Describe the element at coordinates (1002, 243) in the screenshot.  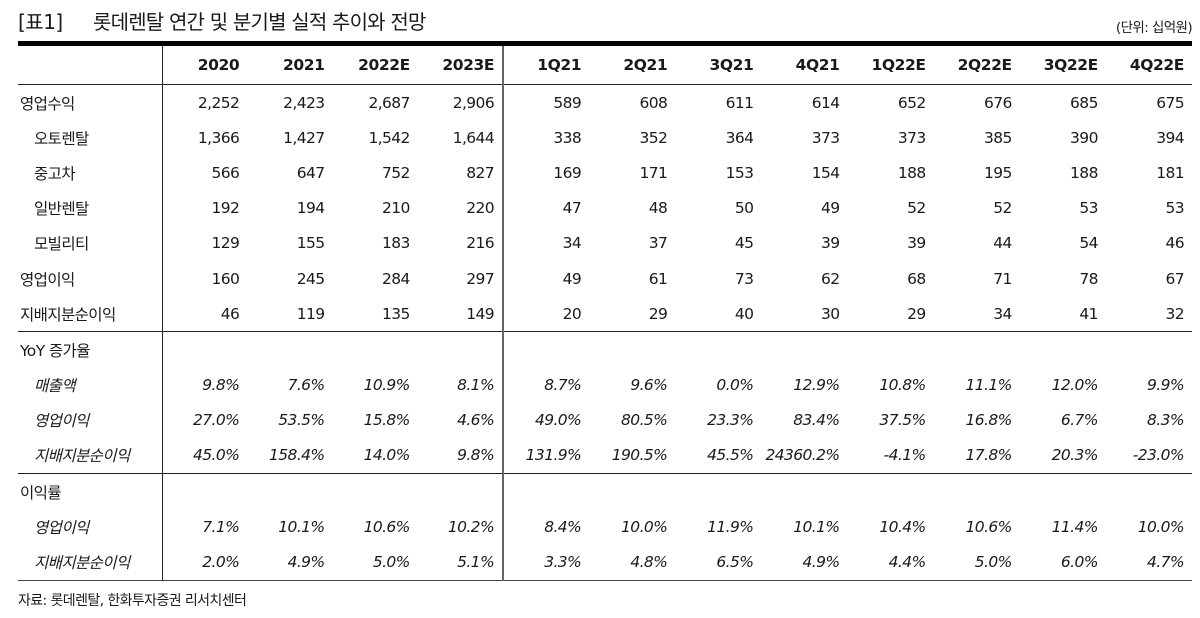
I see `table-cell: 44` at that location.